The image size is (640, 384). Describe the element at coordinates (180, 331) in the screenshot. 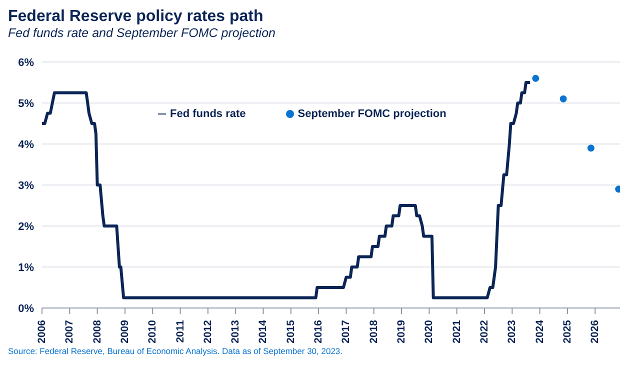

I see `x-tick-label: 2011` at that location.